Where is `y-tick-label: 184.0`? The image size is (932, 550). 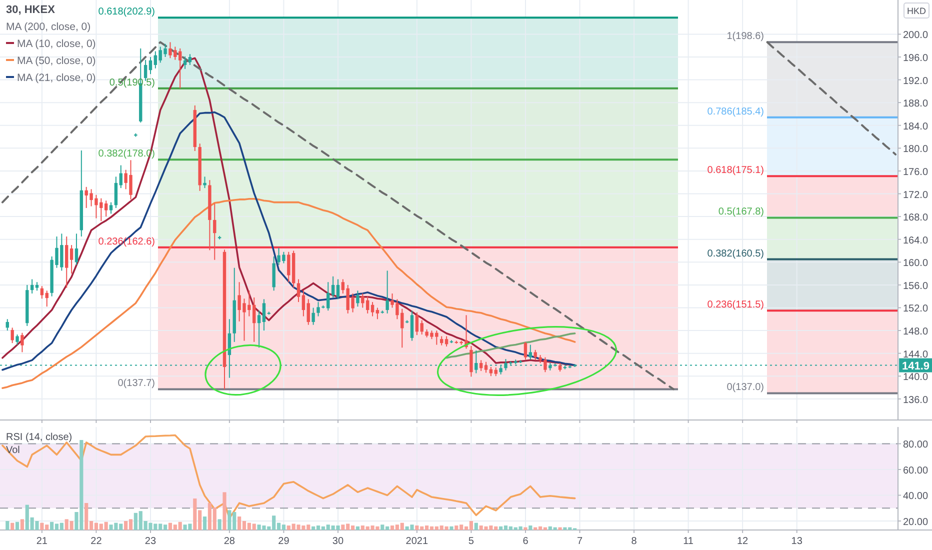 y-tick-label: 184.0 is located at coordinates (915, 126).